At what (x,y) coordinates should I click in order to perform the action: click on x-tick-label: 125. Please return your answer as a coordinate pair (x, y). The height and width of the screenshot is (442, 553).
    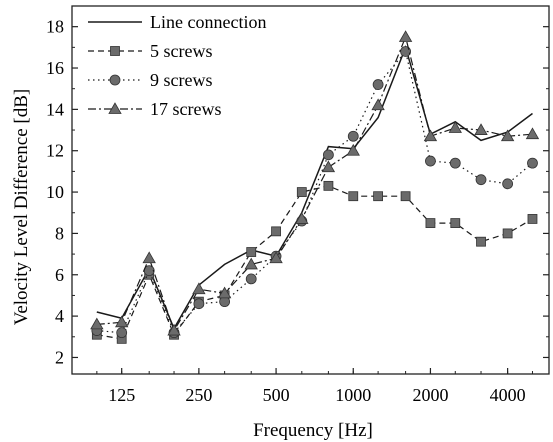
    Looking at the image, I should click on (121, 395).